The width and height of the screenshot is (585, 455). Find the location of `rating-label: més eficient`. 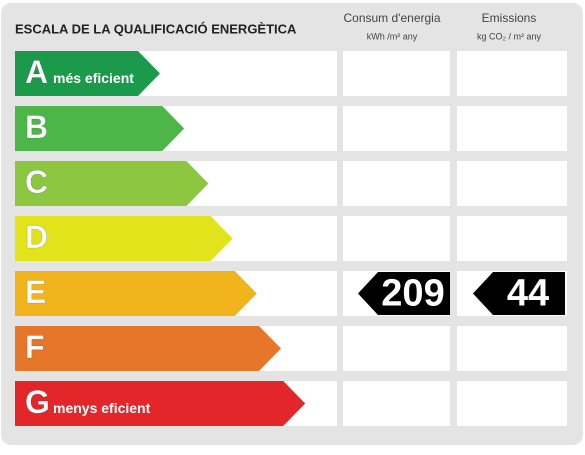

rating-label: més eficient is located at coordinates (93, 78).